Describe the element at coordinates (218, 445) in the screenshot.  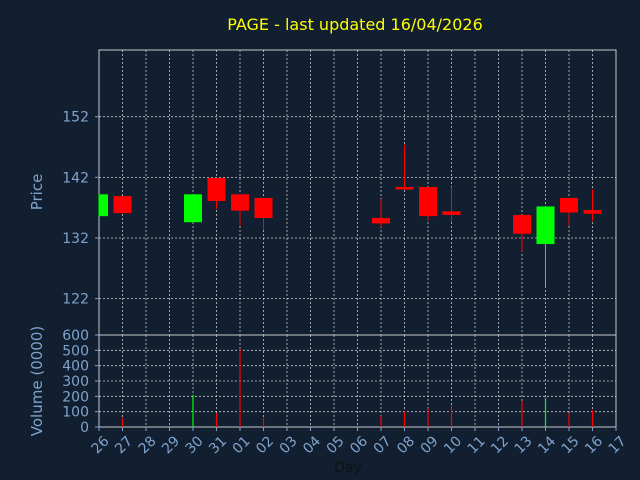
I see `day-tick-label: 31` at that location.